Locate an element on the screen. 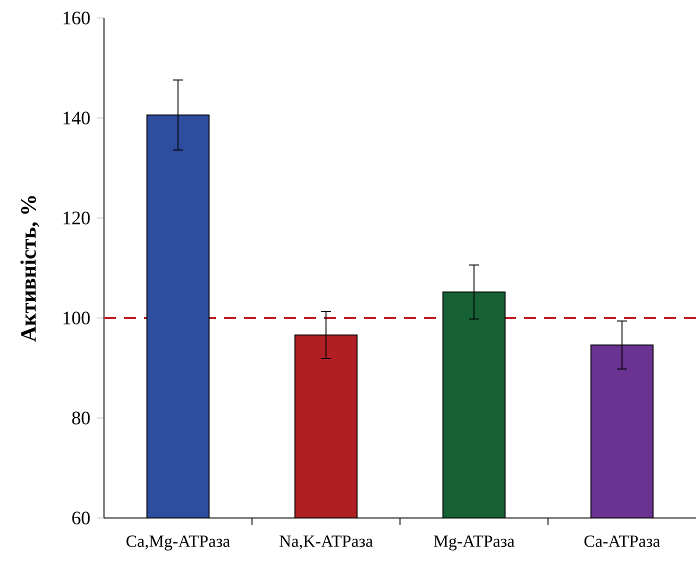  x-tick-label: Na,K-ATPаза is located at coordinates (326, 543).